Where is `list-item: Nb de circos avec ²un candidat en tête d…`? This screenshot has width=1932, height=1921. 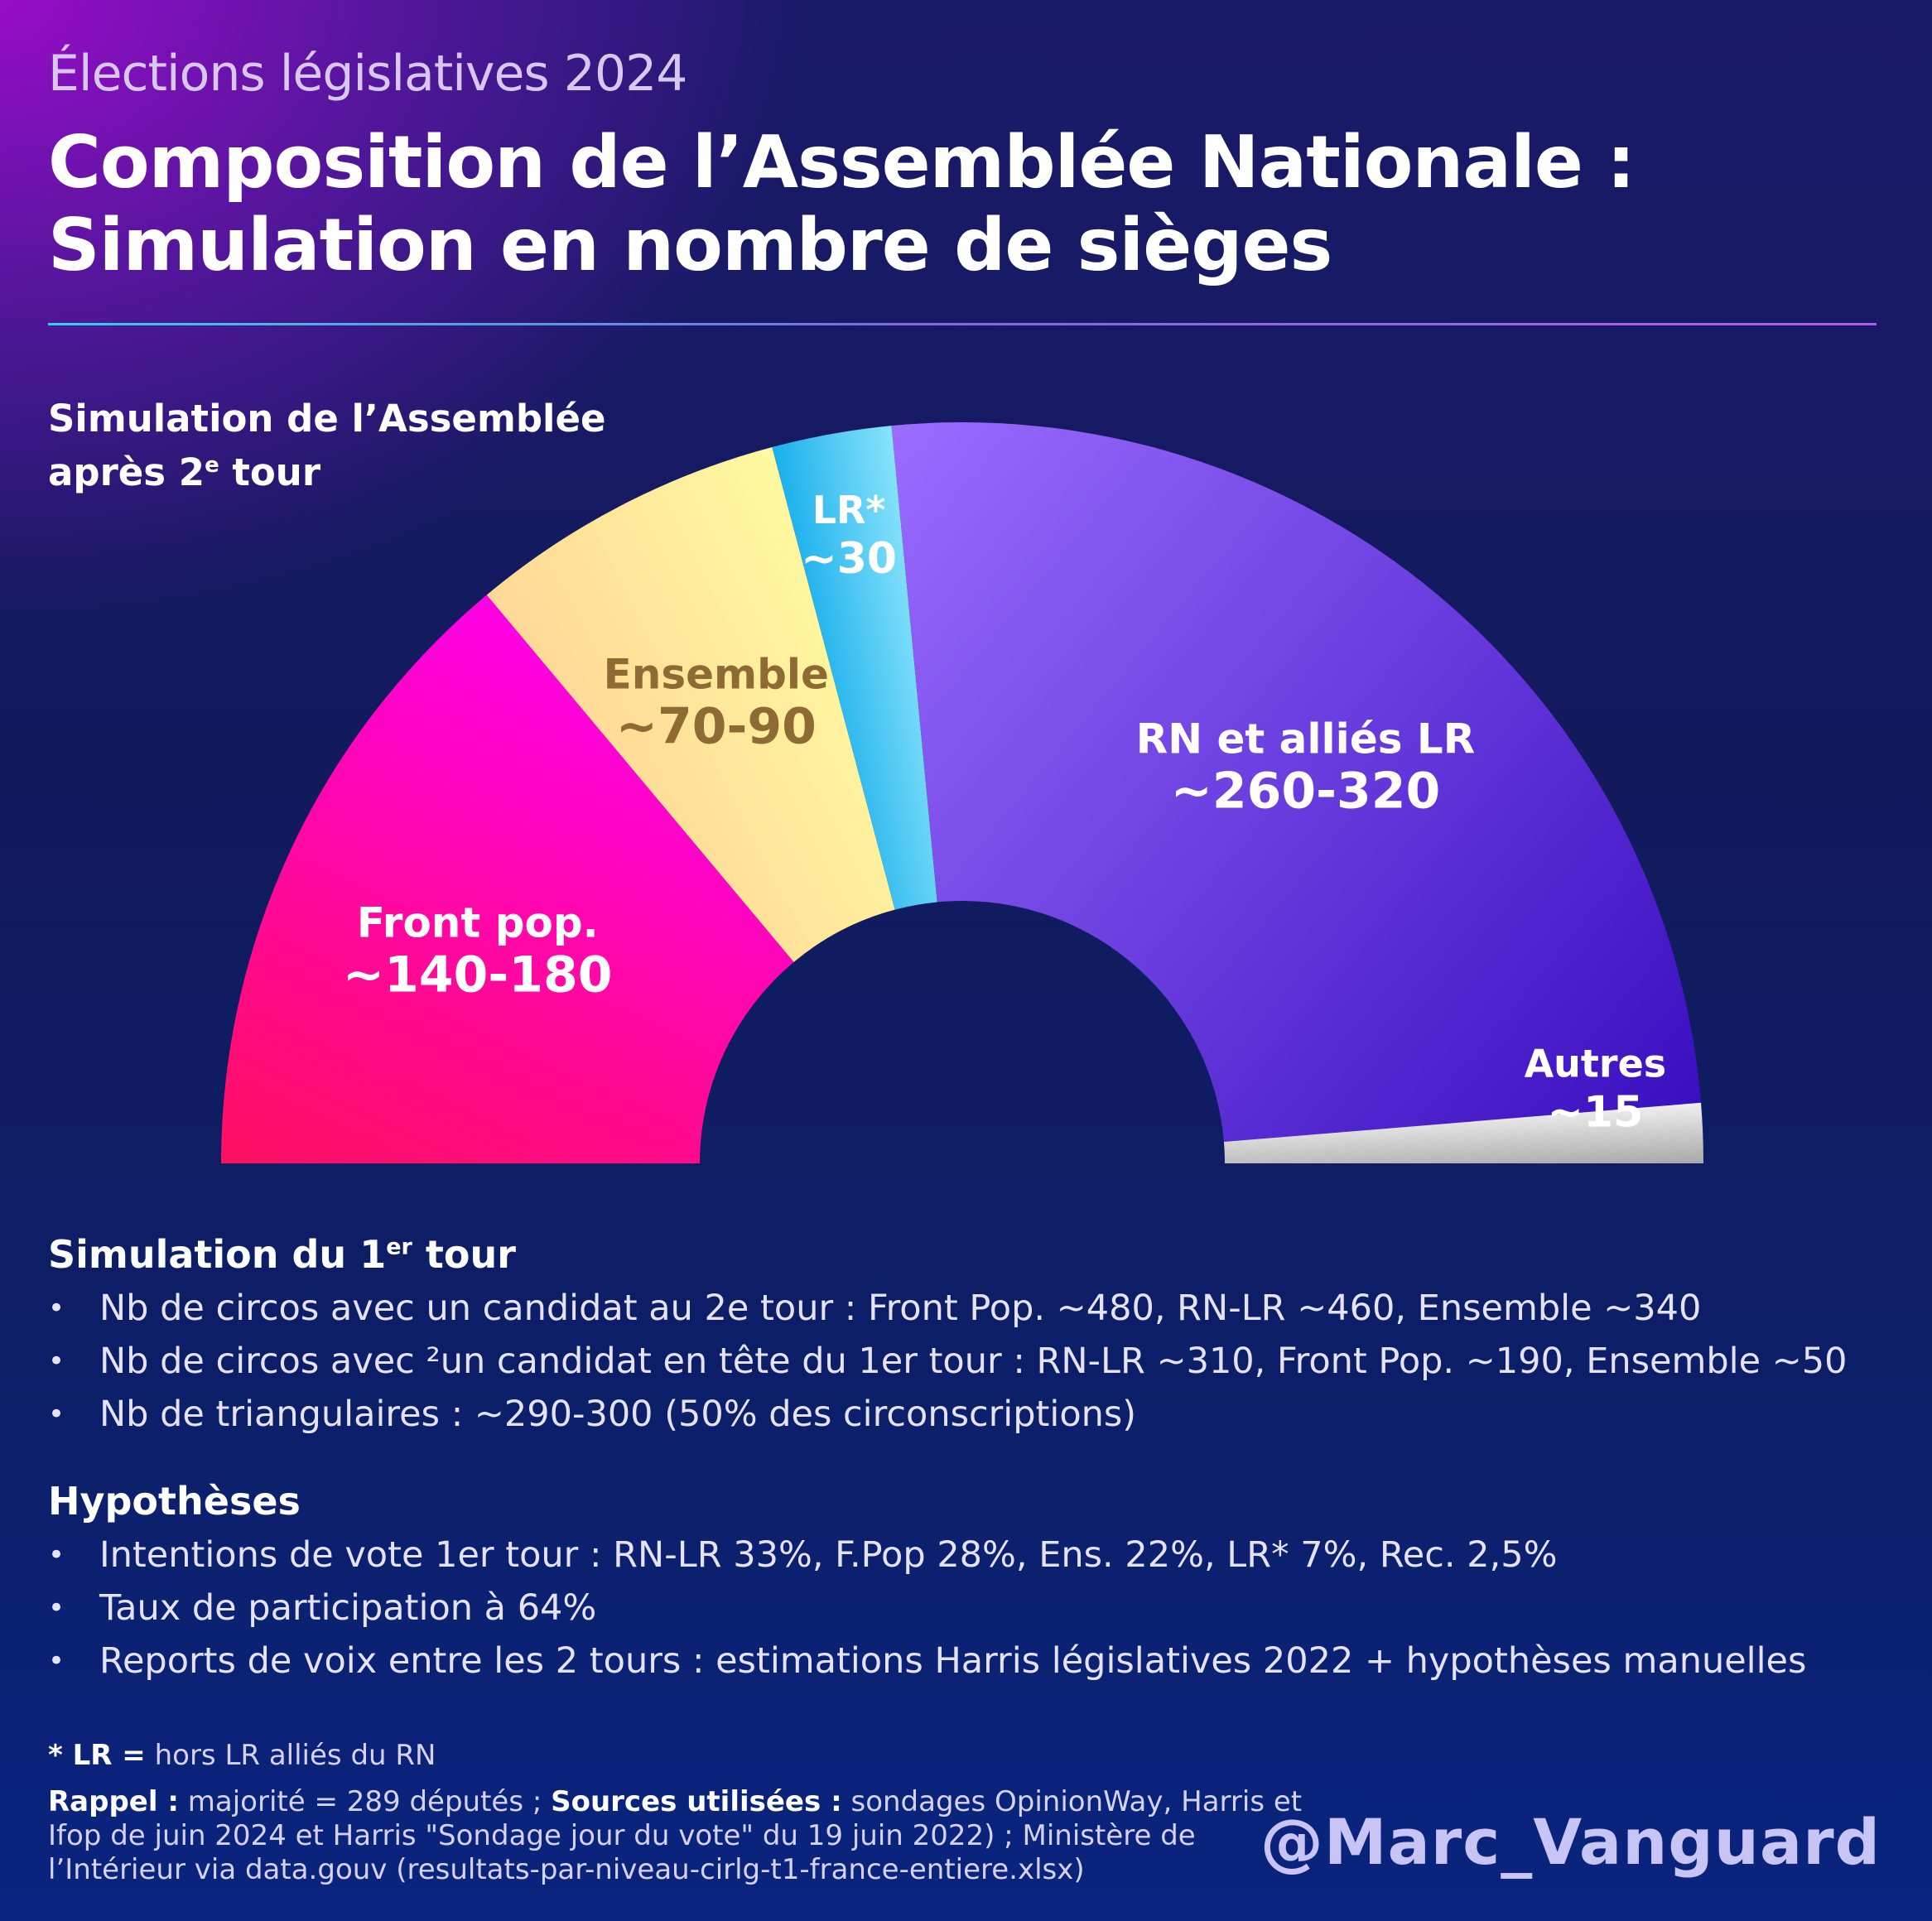 list-item: Nb de circos avec ²un candidat en tête d… is located at coordinates (948, 1361).